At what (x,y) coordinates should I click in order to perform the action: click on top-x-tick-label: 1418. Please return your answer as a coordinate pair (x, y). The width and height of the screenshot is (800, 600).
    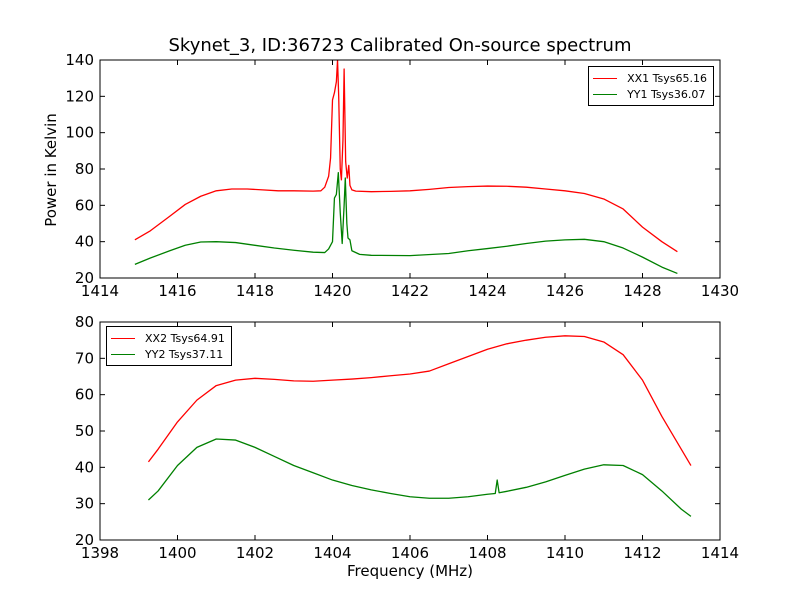
    Looking at the image, I should click on (255, 291).